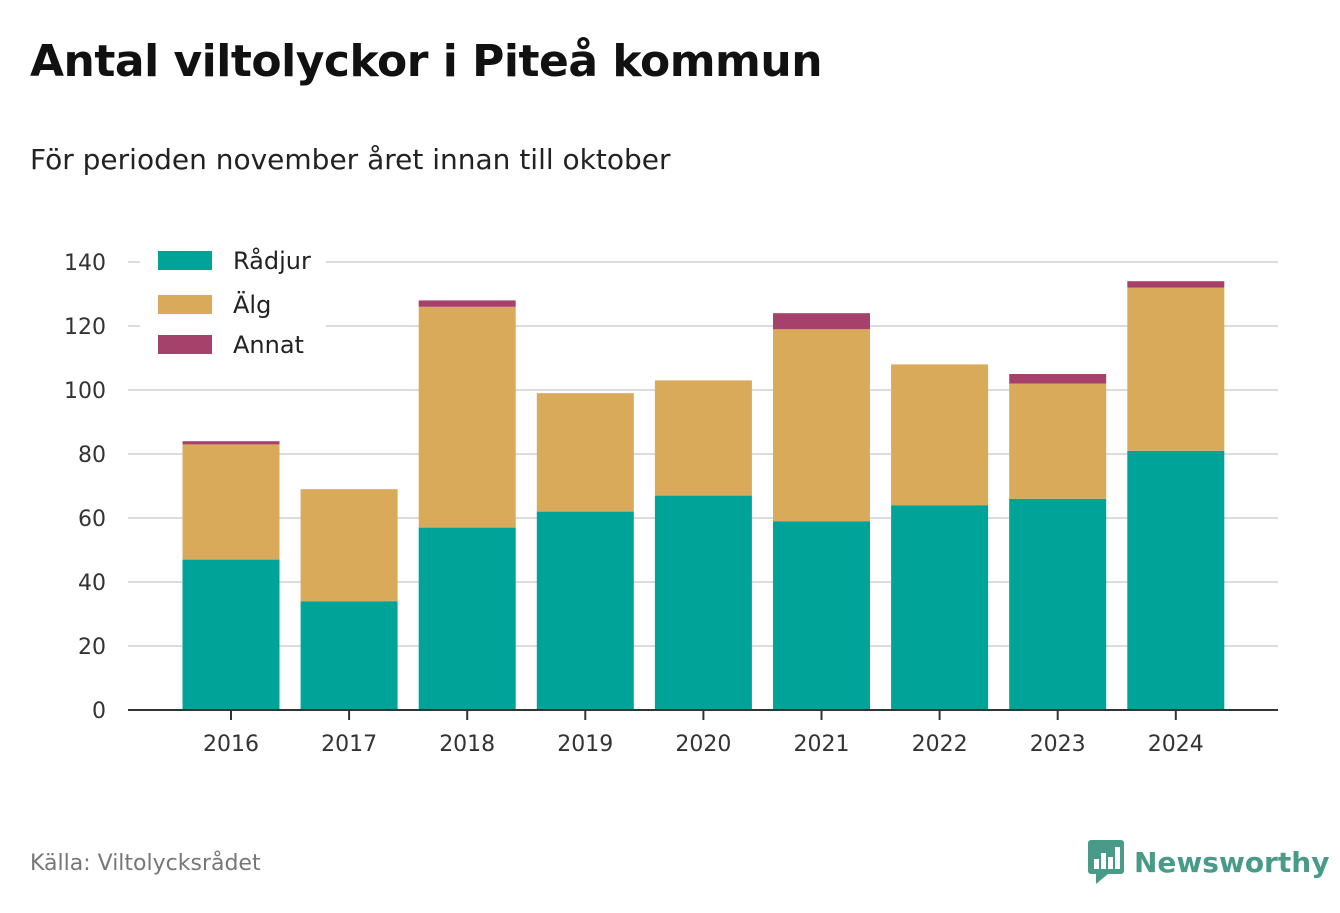  I want to click on y-tick-label: 60, so click(92, 519).